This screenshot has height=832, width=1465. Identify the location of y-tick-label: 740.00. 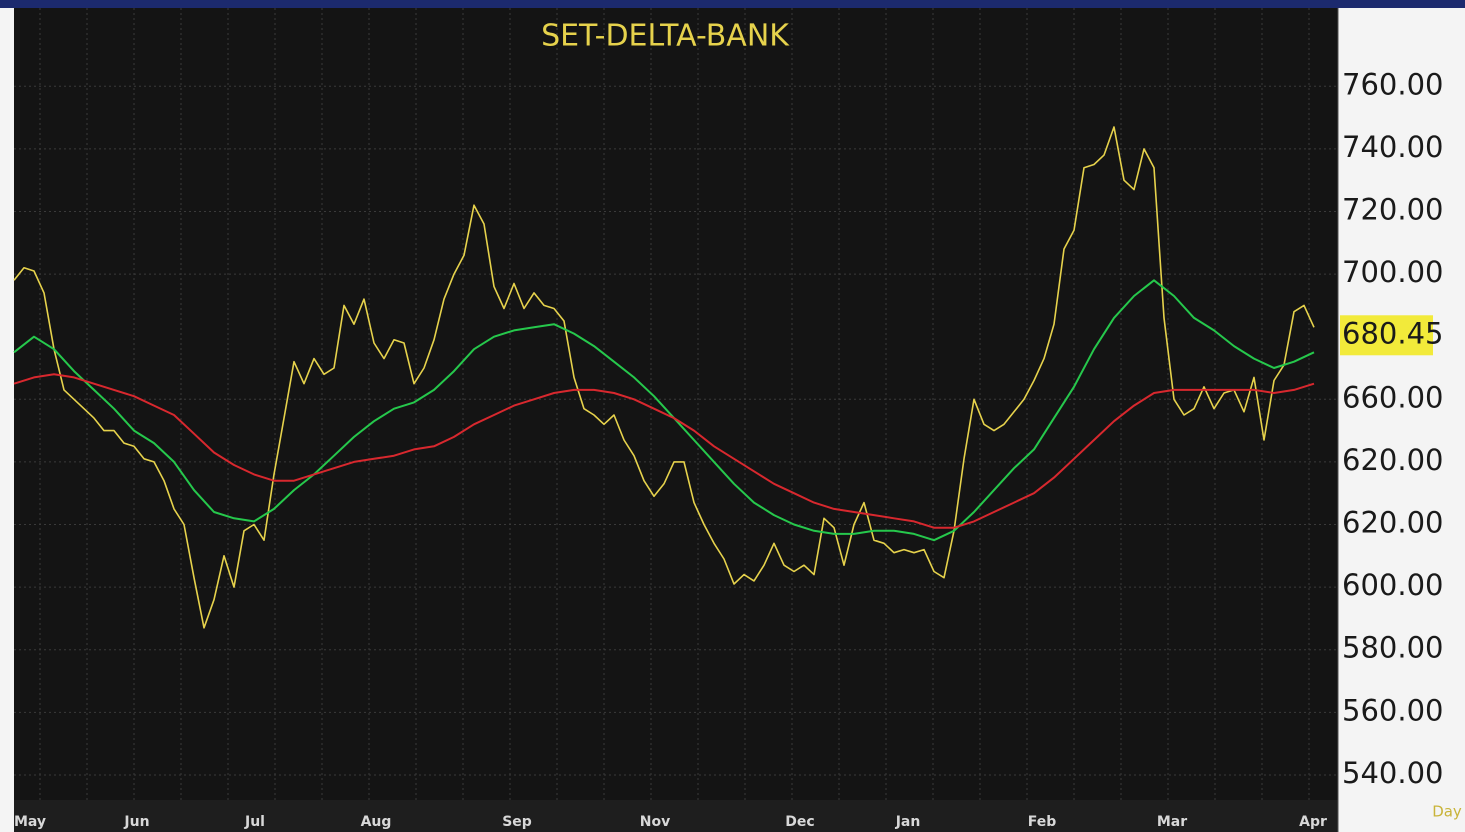
(1392, 147).